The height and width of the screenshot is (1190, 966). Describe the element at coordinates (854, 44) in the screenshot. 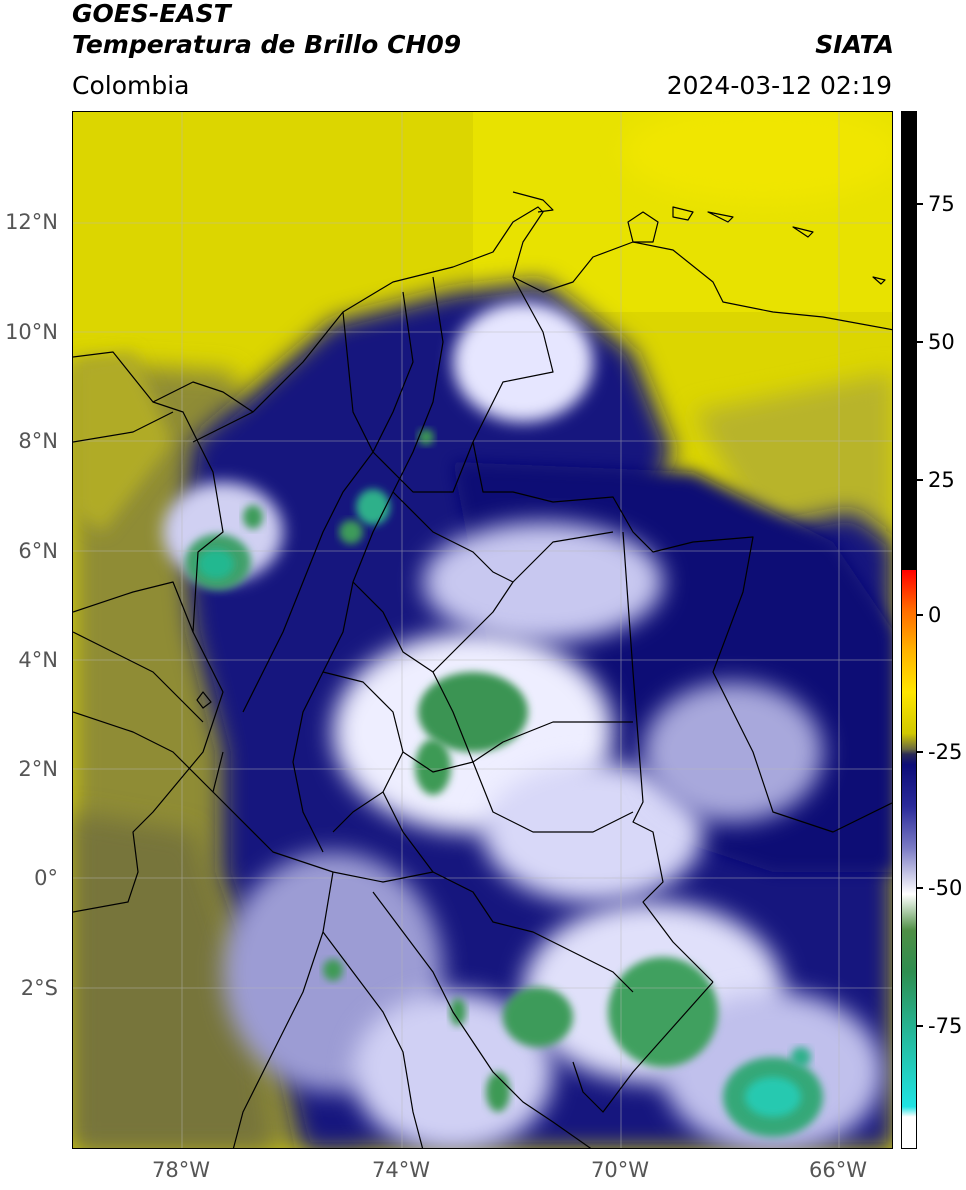

I see `organization-label: SIATA` at that location.